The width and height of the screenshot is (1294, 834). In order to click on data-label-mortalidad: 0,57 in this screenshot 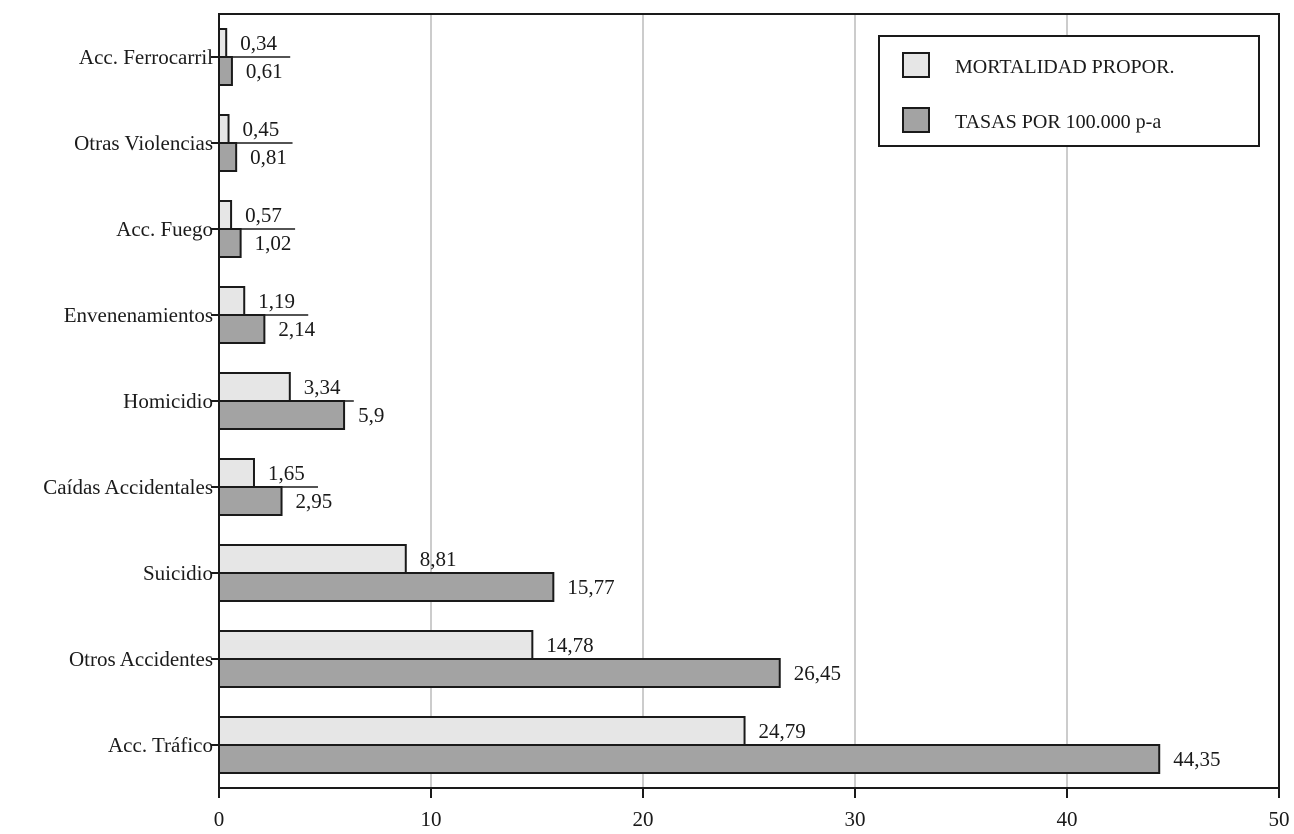, I will do `click(263, 215)`.